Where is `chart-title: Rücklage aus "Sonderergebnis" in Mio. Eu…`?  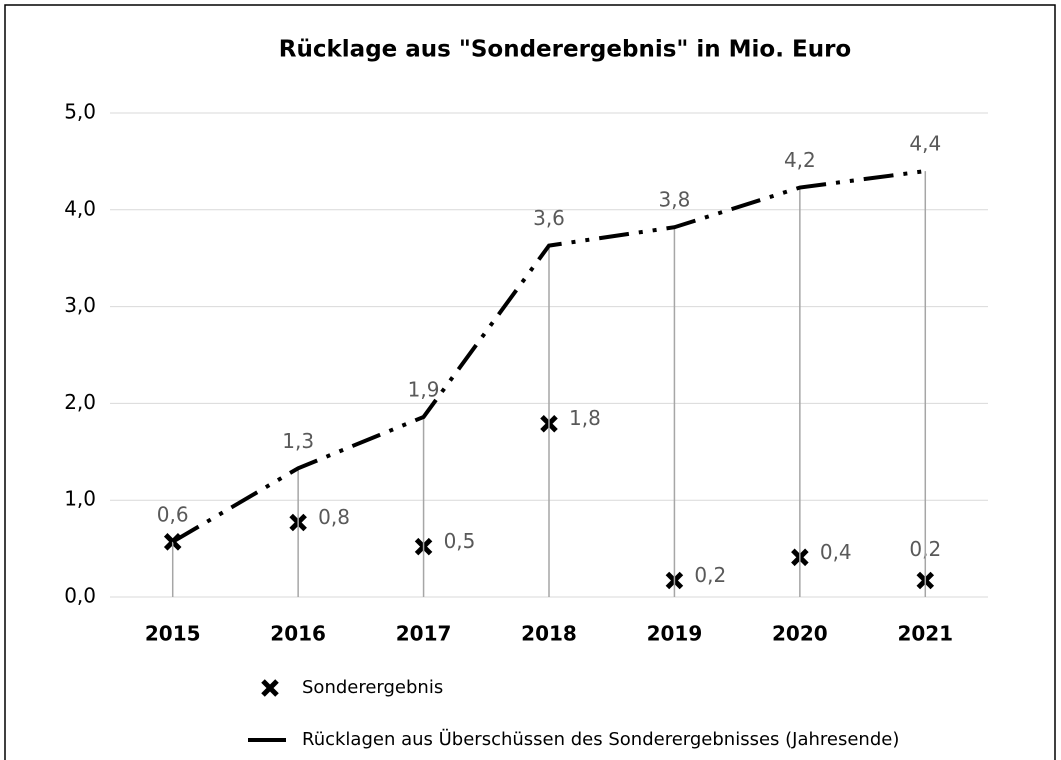
chart-title: Rücklage aus "Sonderergebnis" in Mio. Eu… is located at coordinates (565, 50).